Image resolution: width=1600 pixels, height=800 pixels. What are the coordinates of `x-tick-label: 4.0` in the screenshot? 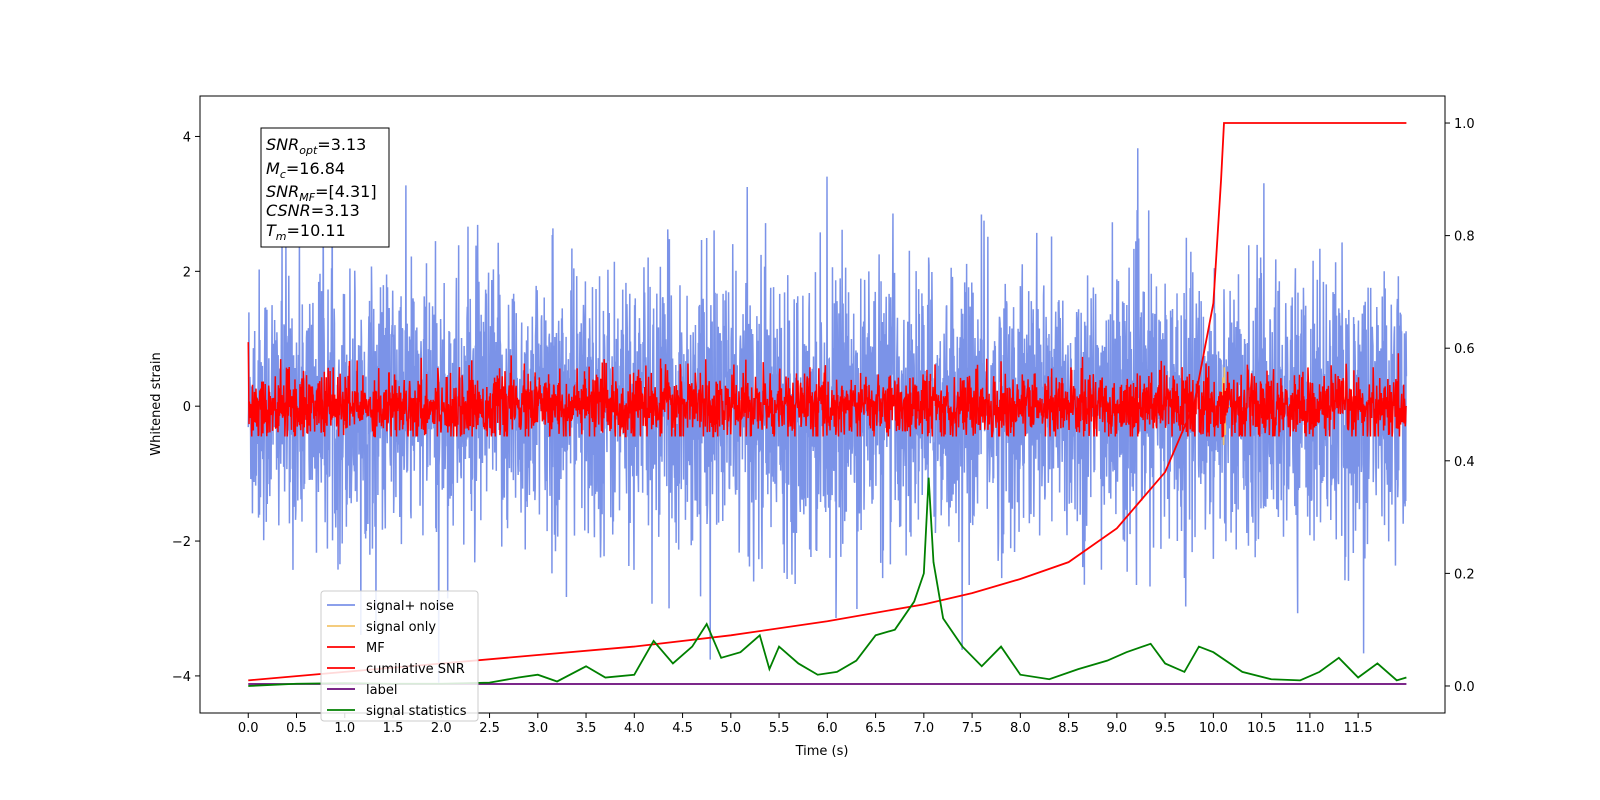 It's located at (634, 728).